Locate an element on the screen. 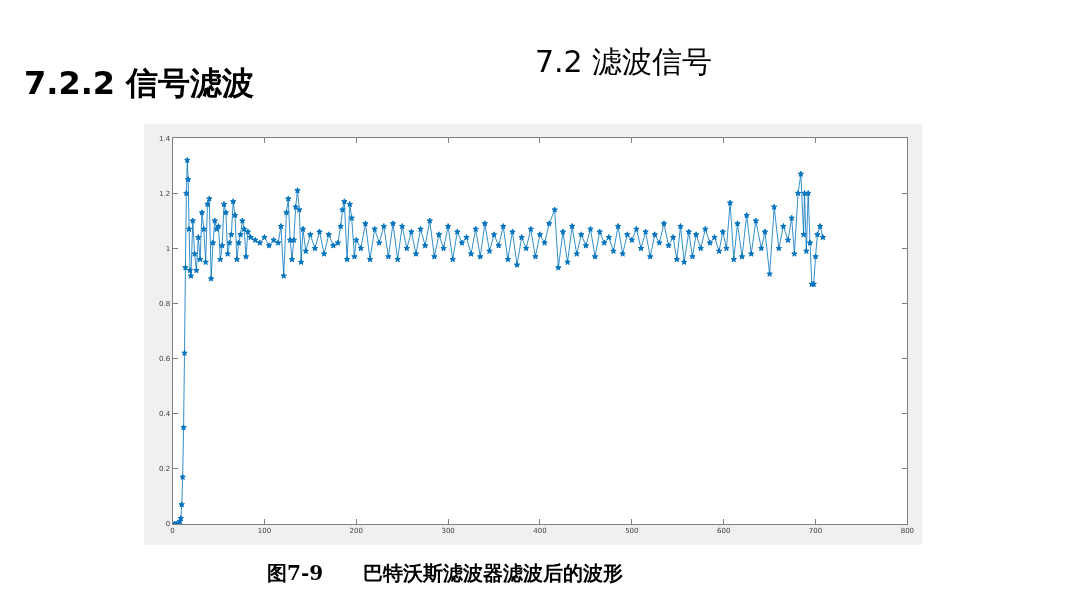 The height and width of the screenshot is (597, 1080). chart-title: 7.2.2 信号滤波 is located at coordinates (139, 83).